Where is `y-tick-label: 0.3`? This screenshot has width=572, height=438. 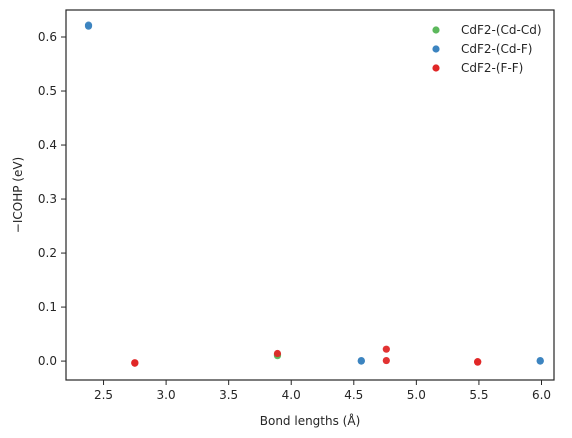 y-tick-label: 0.3 is located at coordinates (47, 199).